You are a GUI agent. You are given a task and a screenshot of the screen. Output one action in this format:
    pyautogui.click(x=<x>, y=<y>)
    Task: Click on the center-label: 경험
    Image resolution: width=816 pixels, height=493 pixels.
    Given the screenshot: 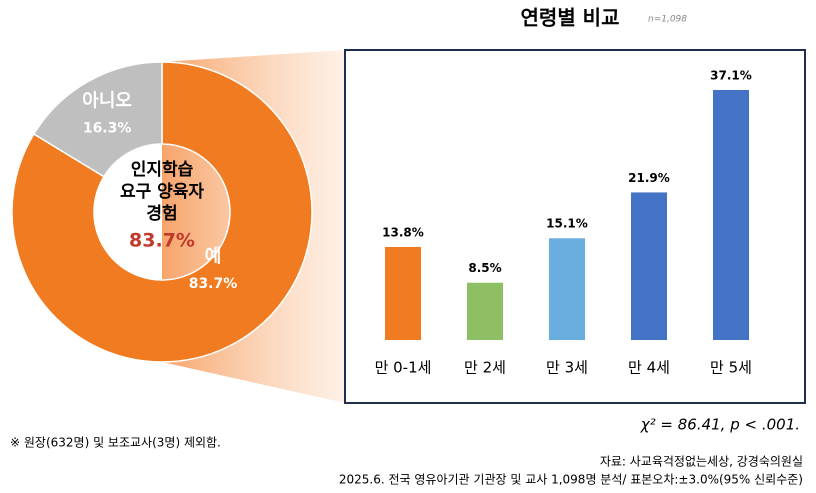 What is the action you would take?
    pyautogui.click(x=161, y=213)
    